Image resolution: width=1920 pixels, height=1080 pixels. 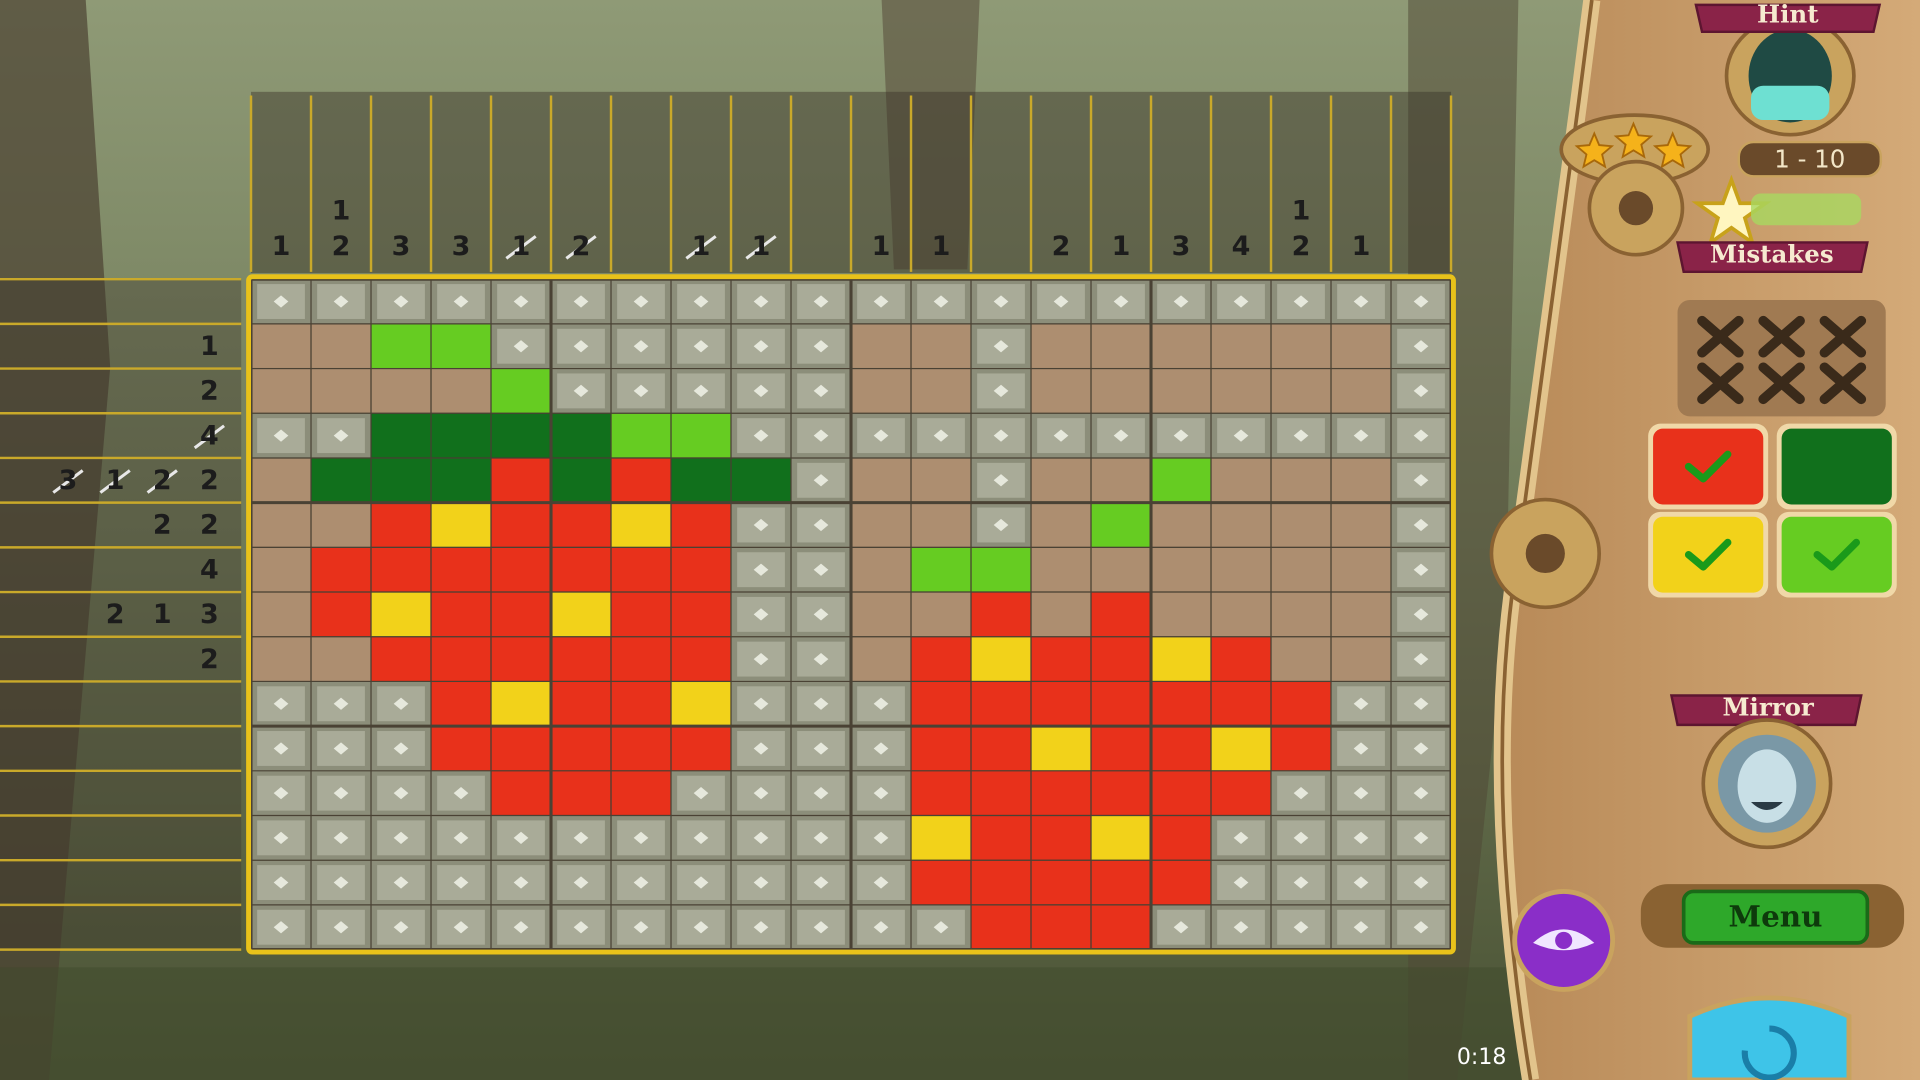 I want to click on mistake-mark, so click(x=1720, y=336).